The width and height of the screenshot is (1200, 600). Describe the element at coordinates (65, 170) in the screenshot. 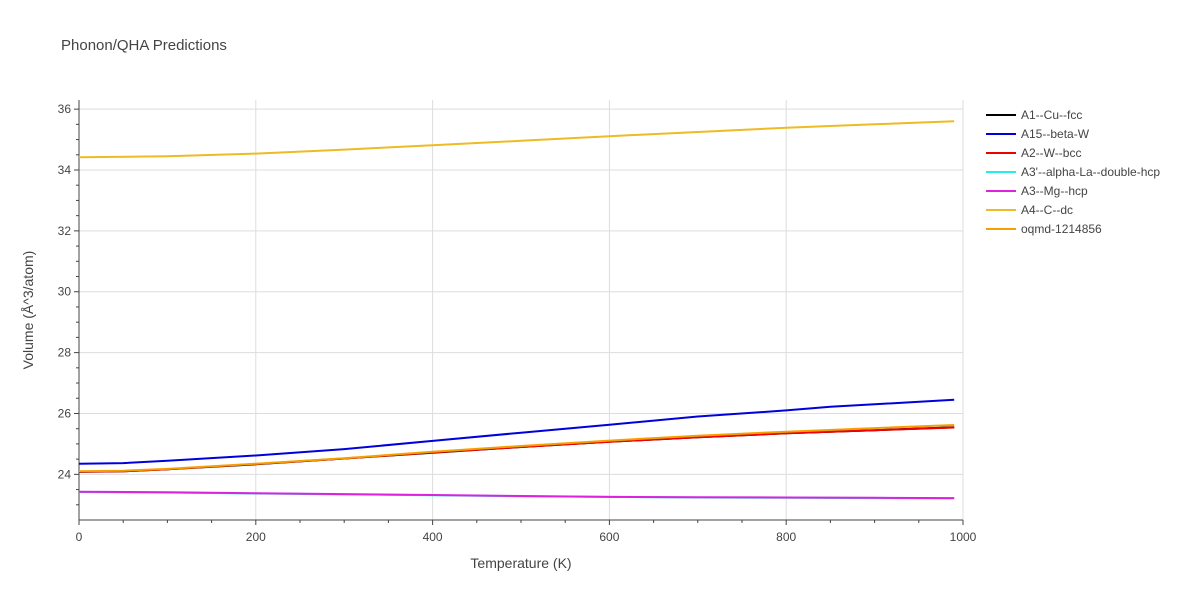

I see `y-tick-label: 34` at that location.